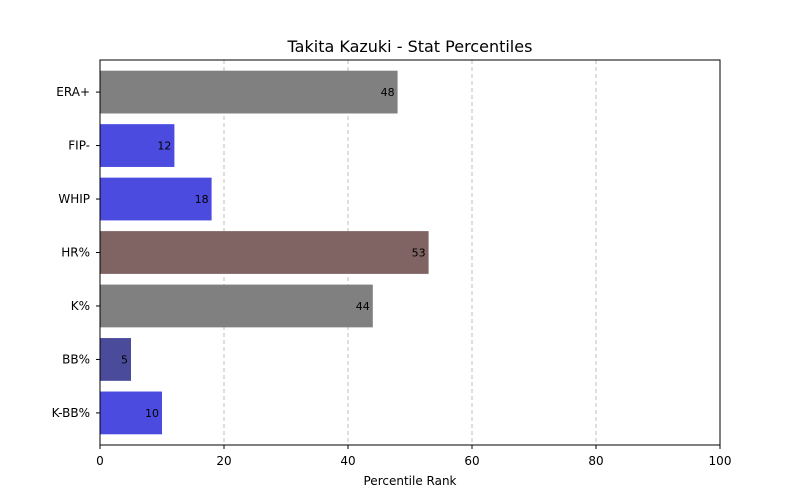 The height and width of the screenshot is (500, 800). What do you see at coordinates (388, 92) in the screenshot?
I see `data-label-0: 48` at bounding box center [388, 92].